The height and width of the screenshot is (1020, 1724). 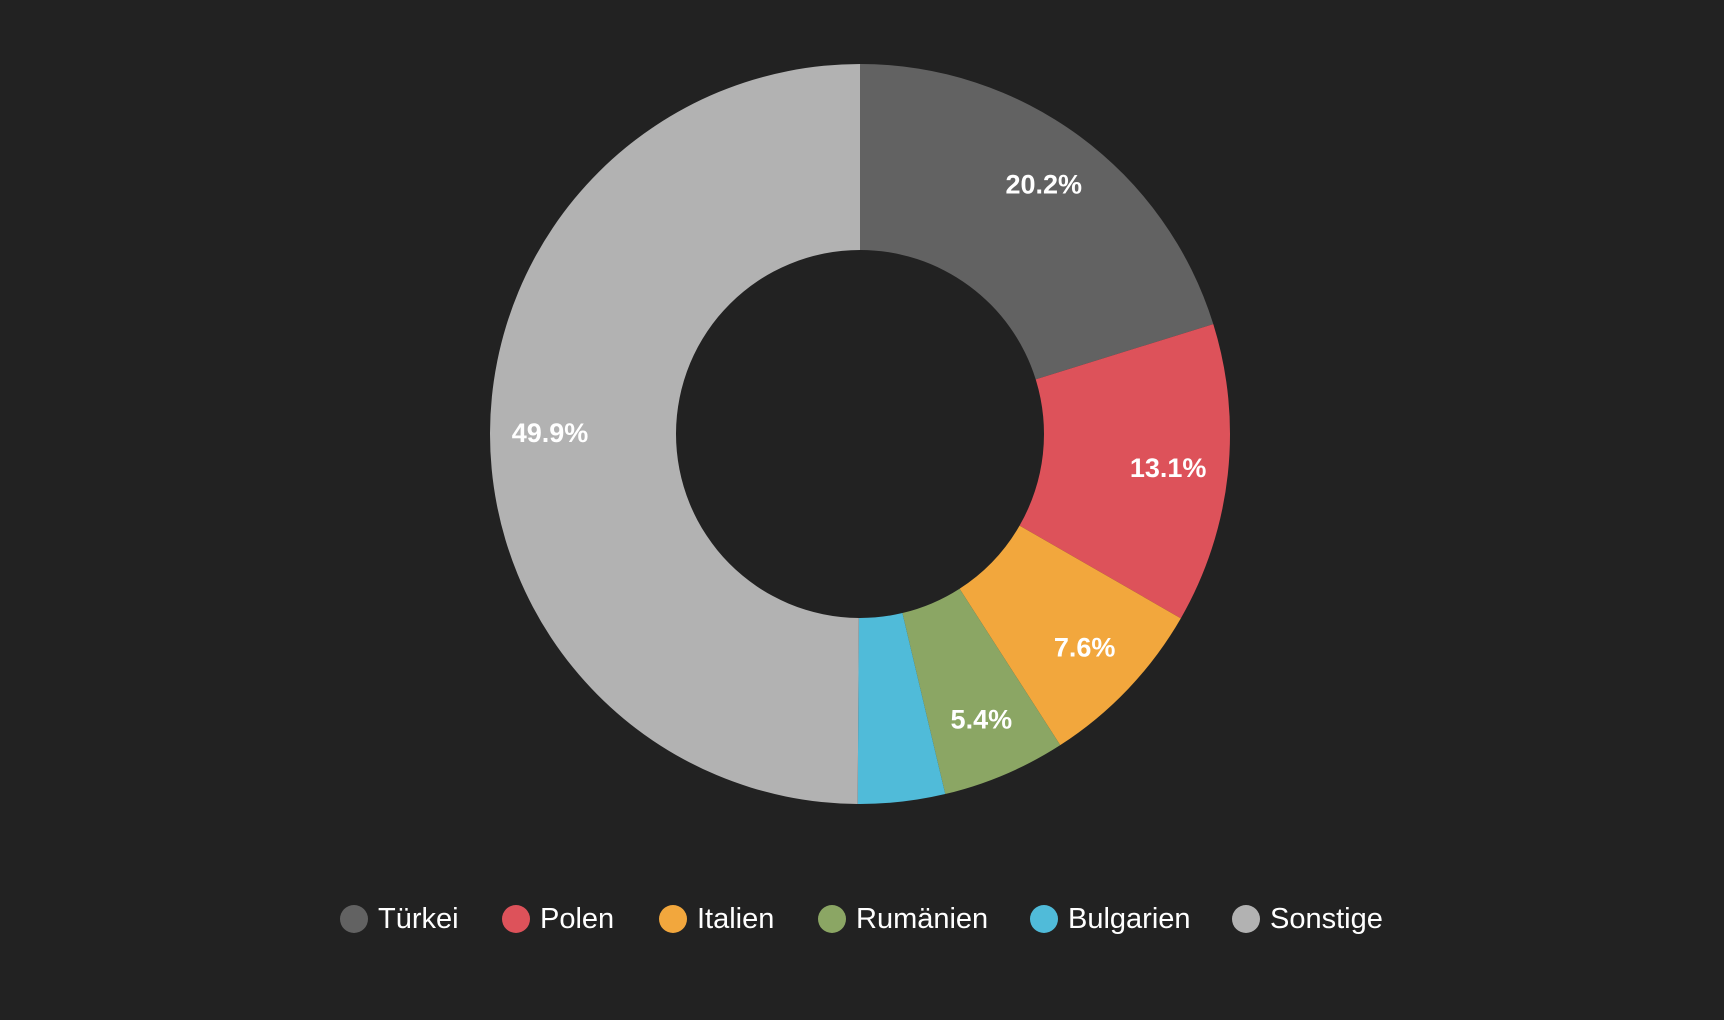 I want to click on legend-label: Italien, so click(x=736, y=918).